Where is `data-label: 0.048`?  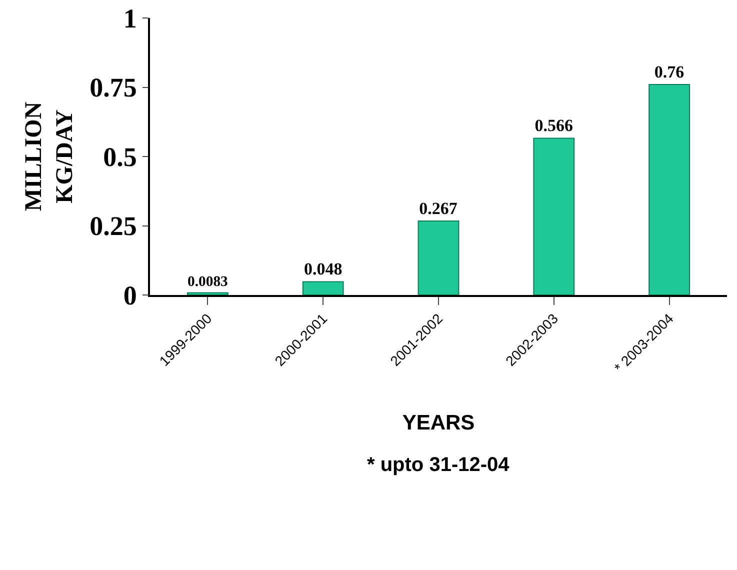
data-label: 0.048 is located at coordinates (323, 269).